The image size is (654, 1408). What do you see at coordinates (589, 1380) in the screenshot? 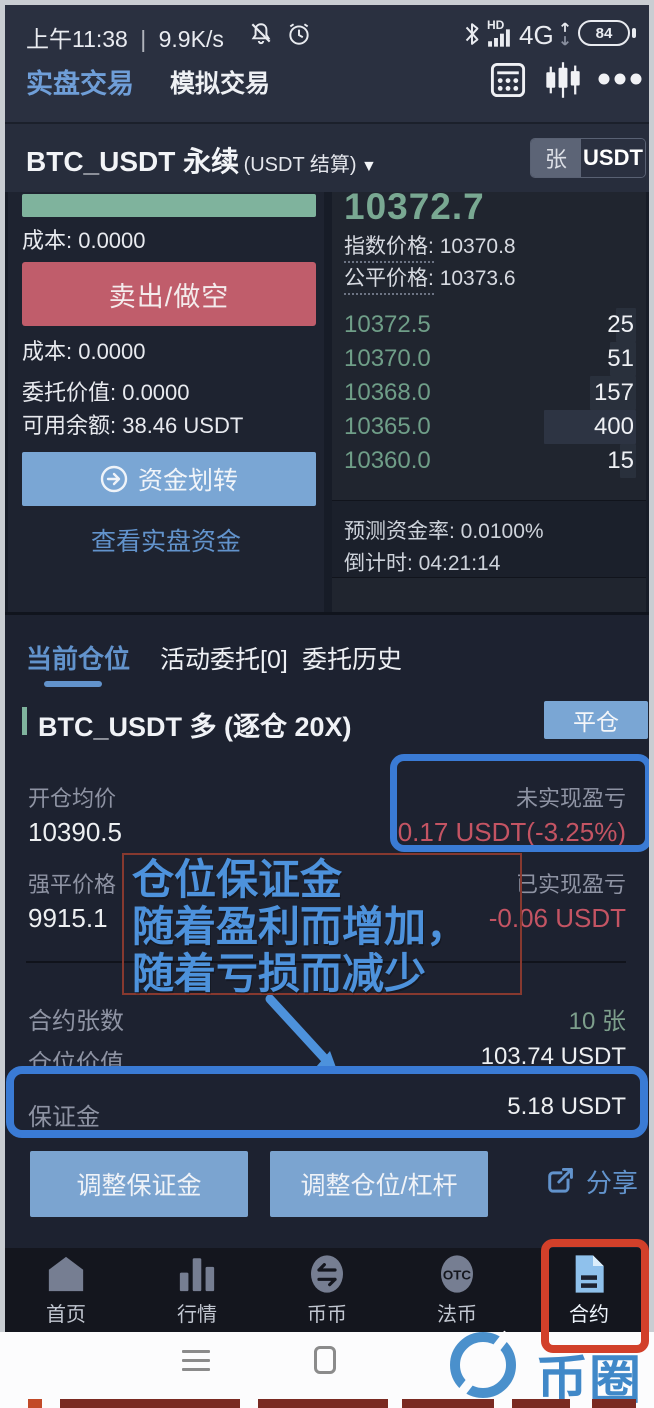
I see `watermark-text: 币圈子` at bounding box center [589, 1380].